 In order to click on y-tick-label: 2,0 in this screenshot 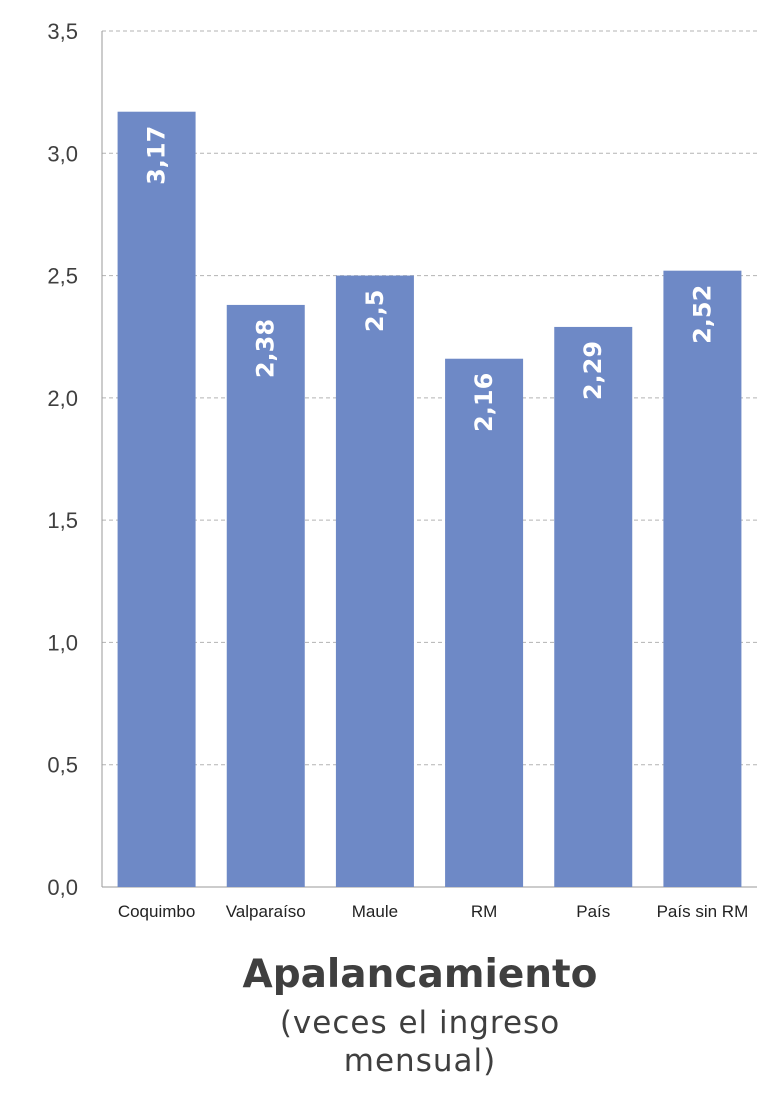, I will do `click(62, 398)`.